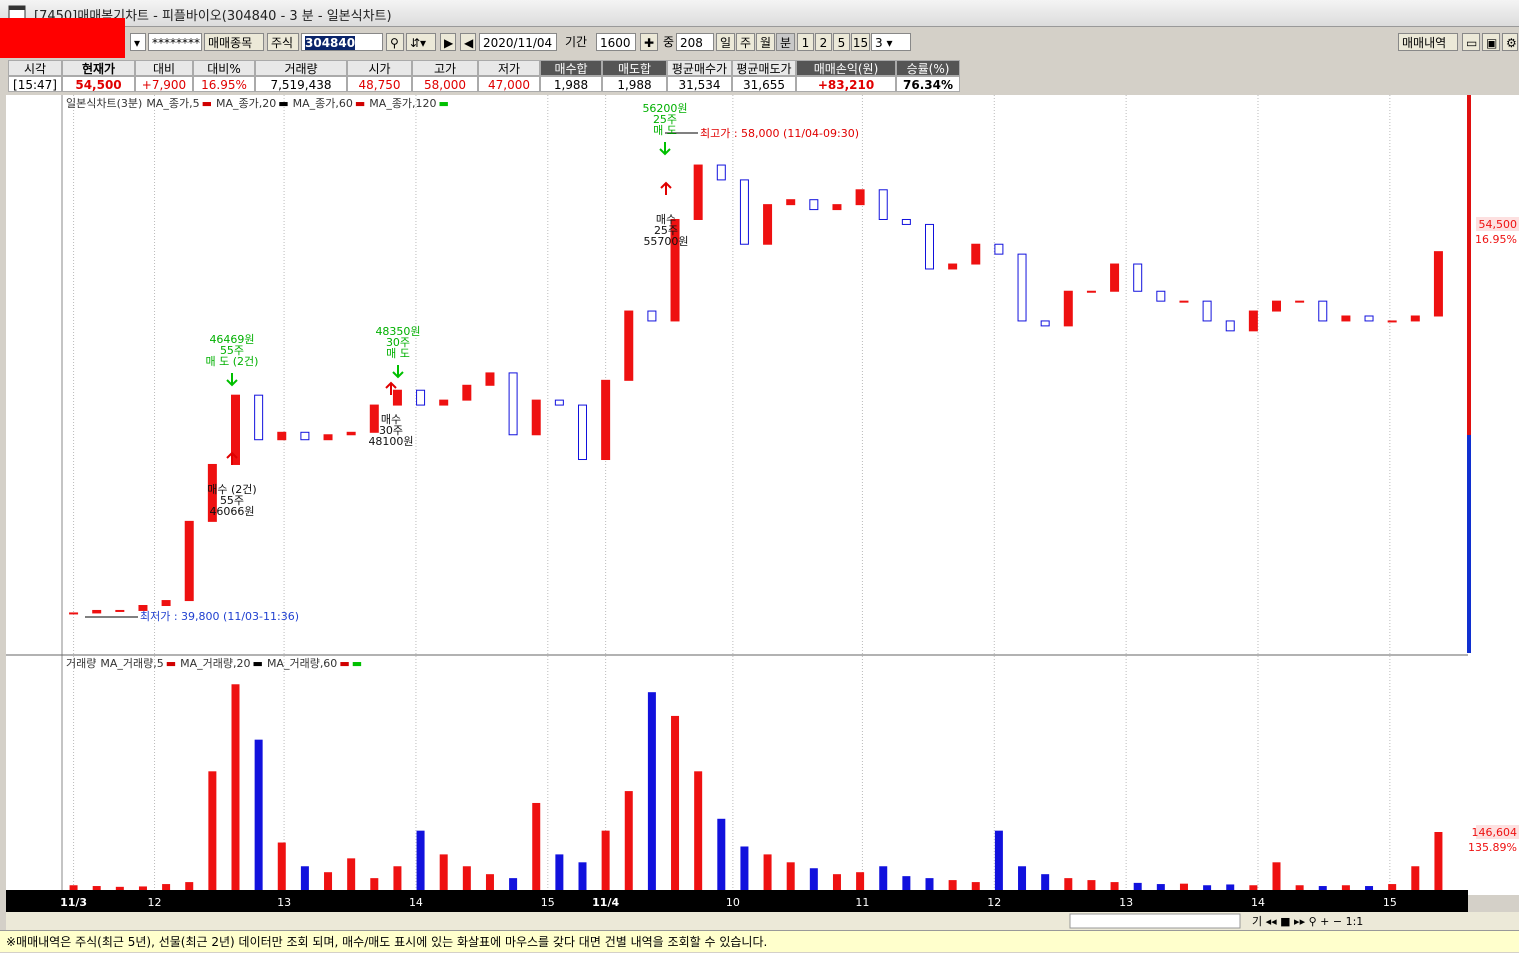 The width and height of the screenshot is (1519, 953). I want to click on trade-note: 48350원, so click(397, 331).